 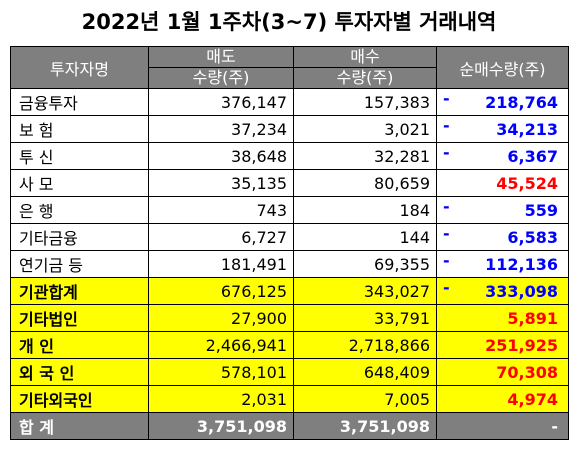 I want to click on sell-qty: 27,900, so click(x=221, y=318).